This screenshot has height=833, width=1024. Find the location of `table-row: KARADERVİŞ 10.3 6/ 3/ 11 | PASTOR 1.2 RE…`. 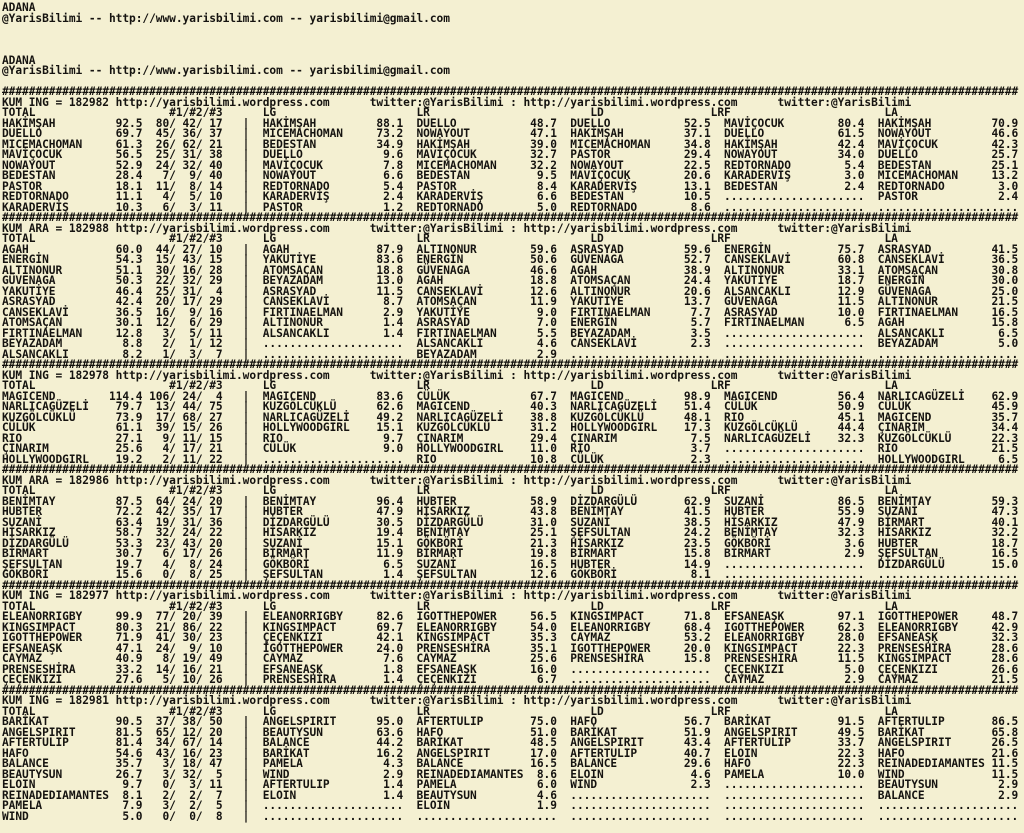

table-row: KARADERVİŞ 10.3 6/ 3/ 11 | PASTOR 1.2 RE… is located at coordinates (510, 207).